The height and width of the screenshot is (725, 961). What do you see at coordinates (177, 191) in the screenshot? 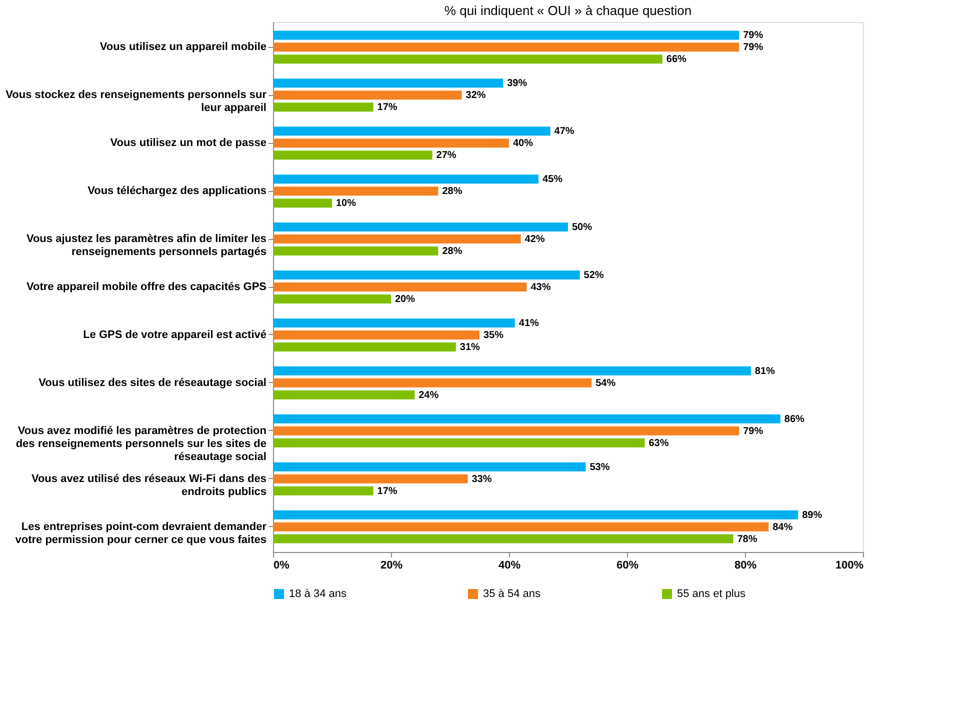
I see `y-tick-label: Vous téléchargez des applications` at bounding box center [177, 191].